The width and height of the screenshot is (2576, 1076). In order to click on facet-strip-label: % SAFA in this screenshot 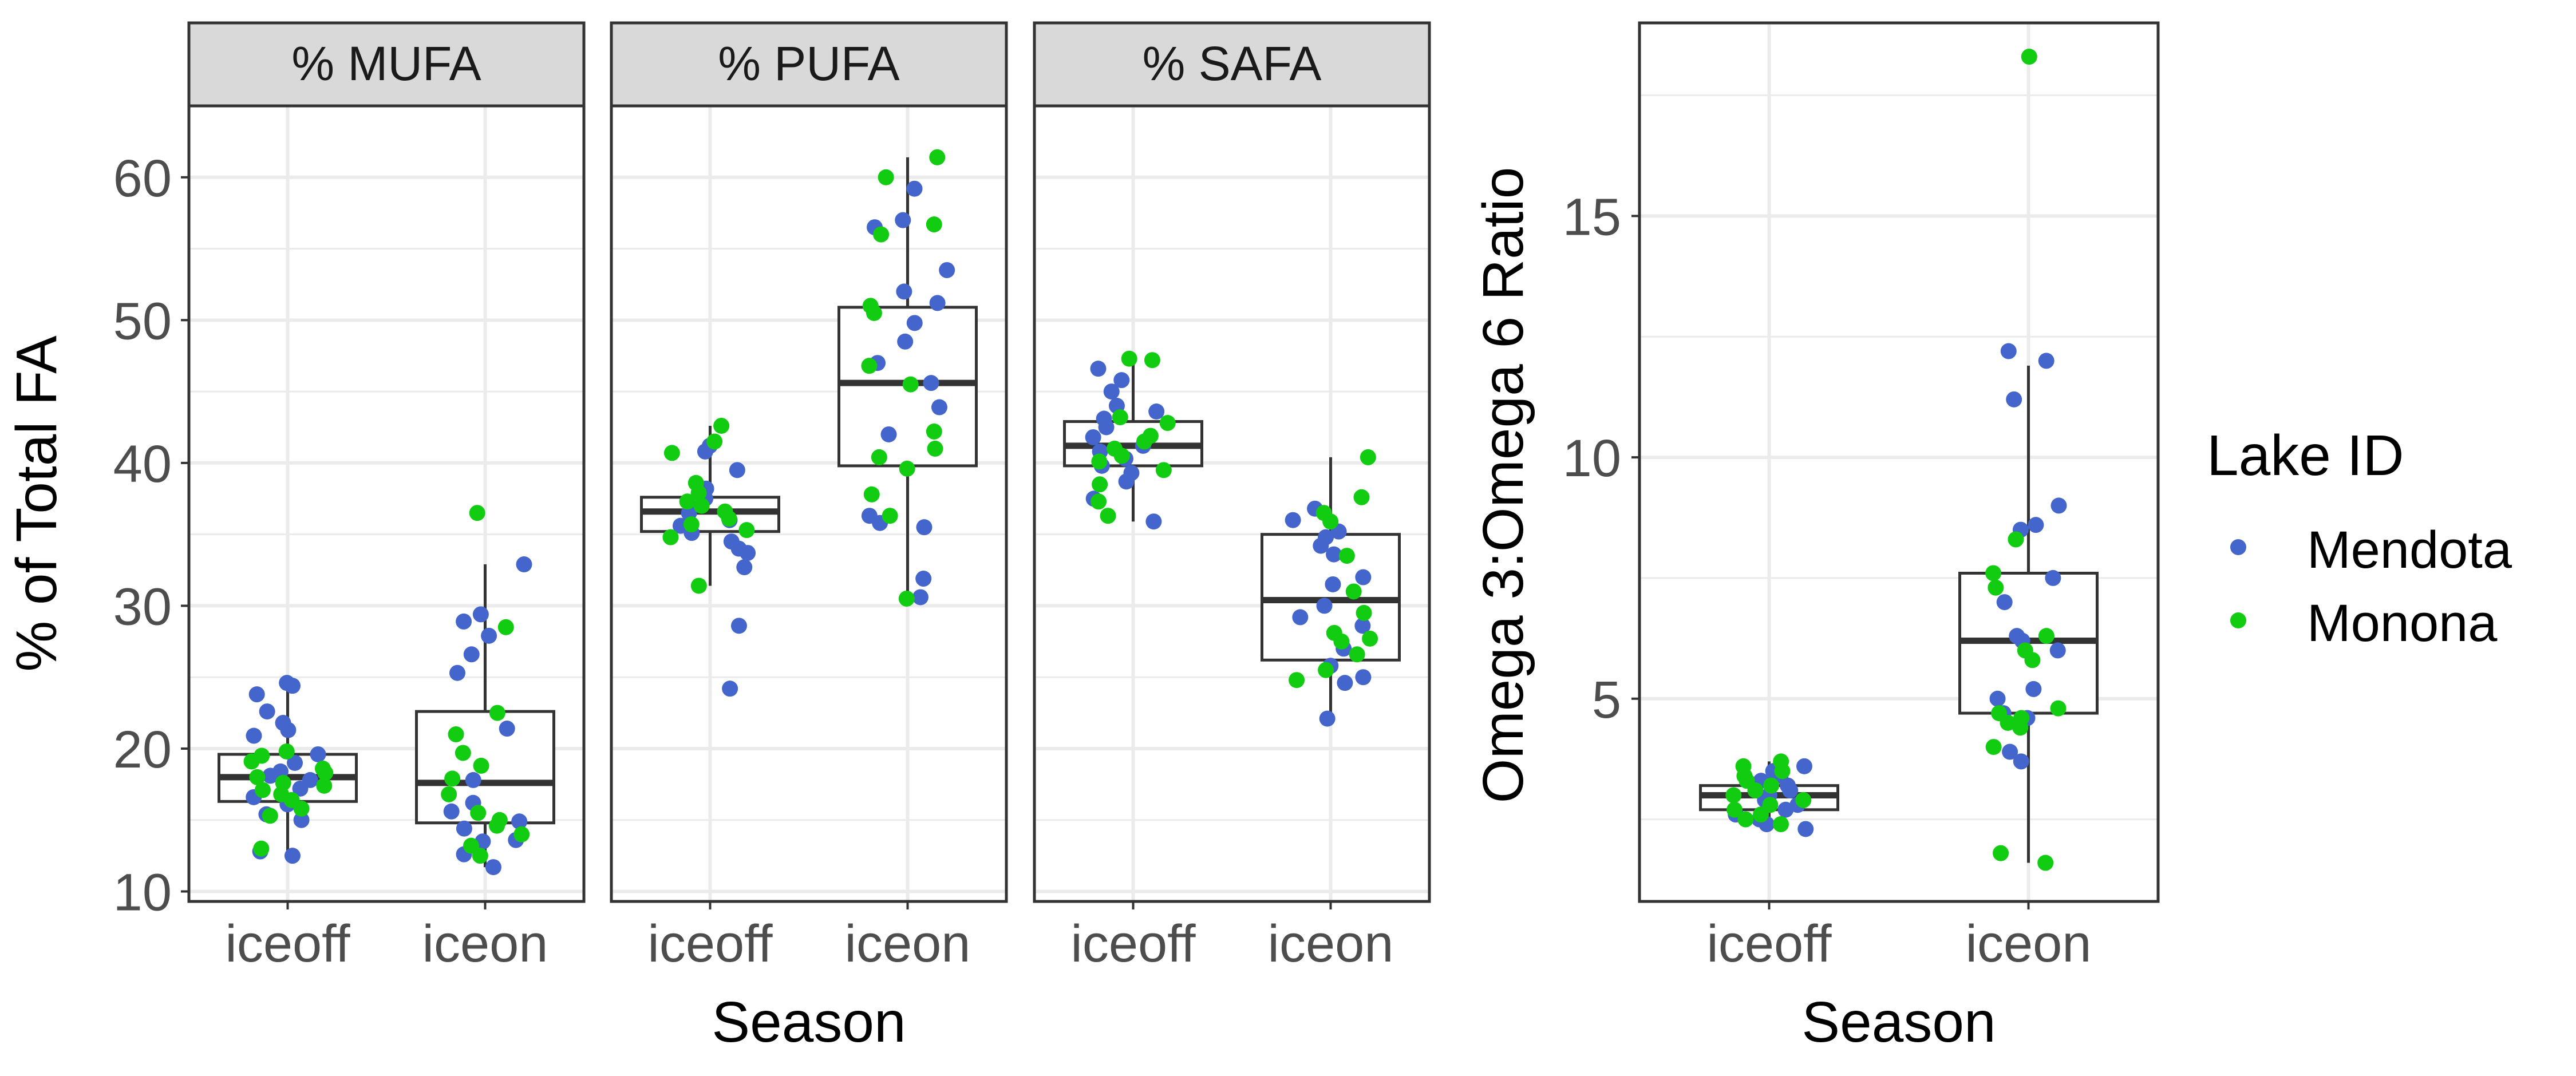, I will do `click(1232, 63)`.